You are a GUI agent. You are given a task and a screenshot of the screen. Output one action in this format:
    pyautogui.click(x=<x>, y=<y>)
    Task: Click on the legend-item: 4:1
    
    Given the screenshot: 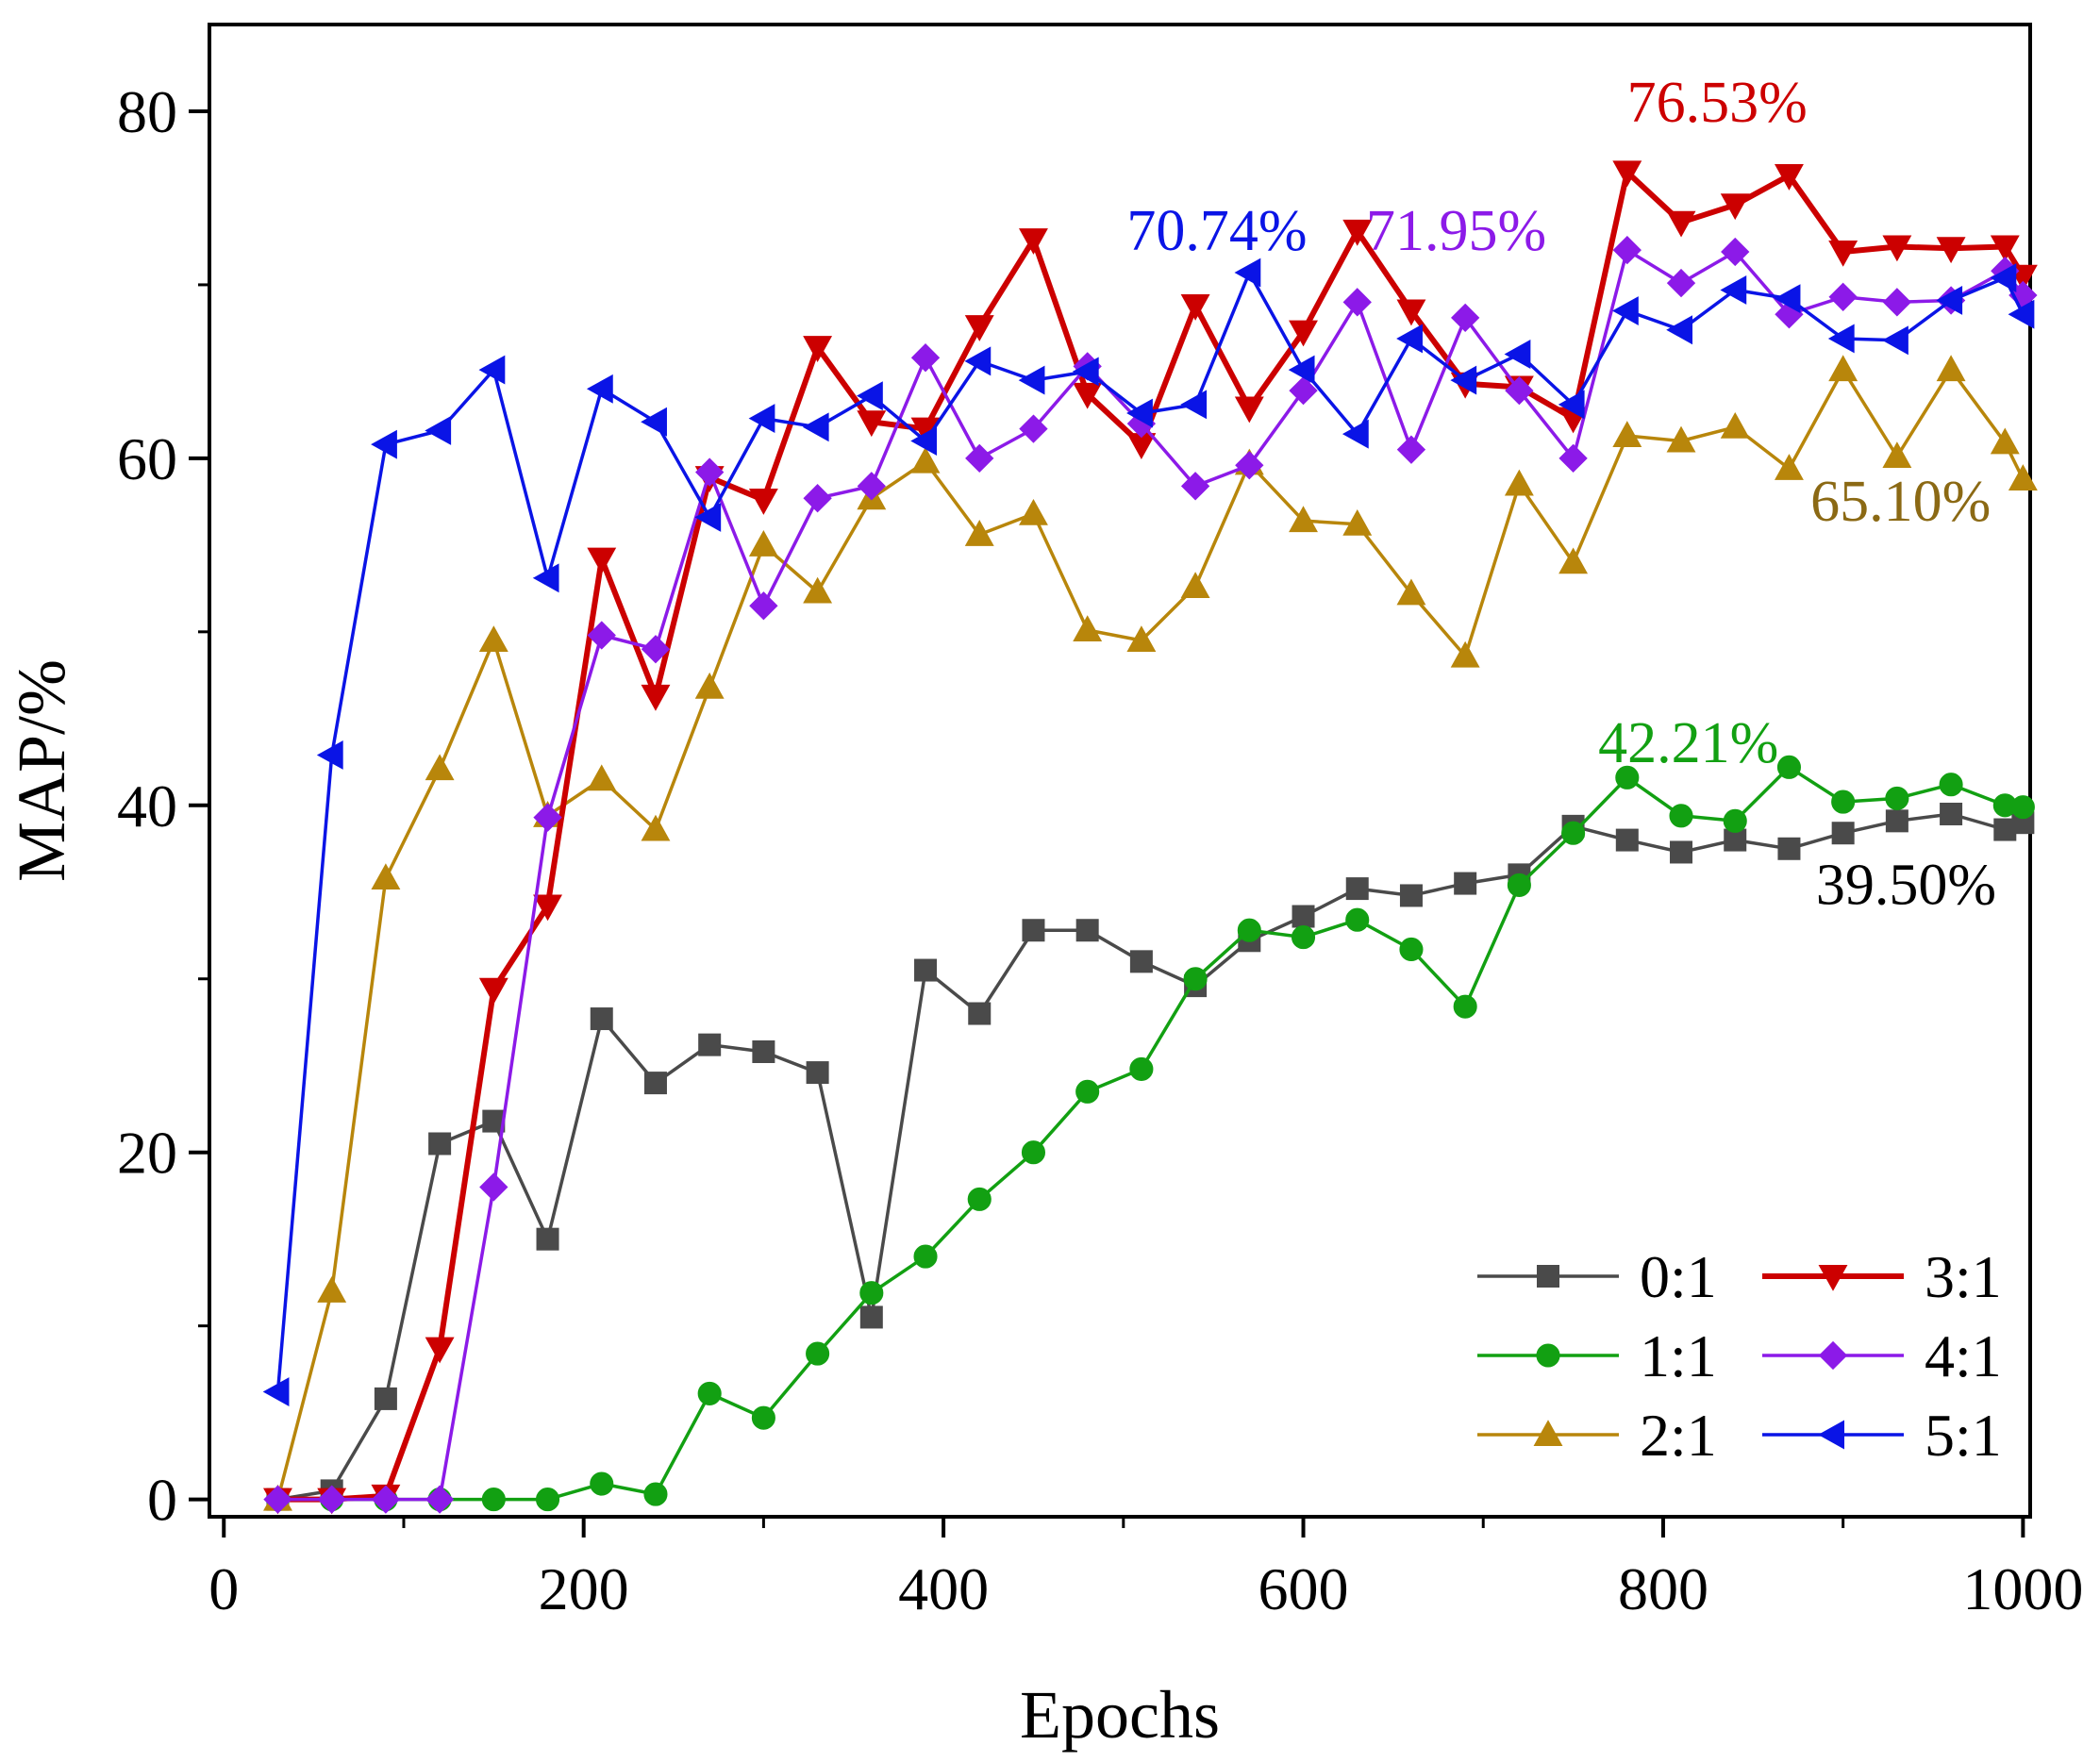 What is the action you would take?
    pyautogui.click(x=1882, y=1355)
    